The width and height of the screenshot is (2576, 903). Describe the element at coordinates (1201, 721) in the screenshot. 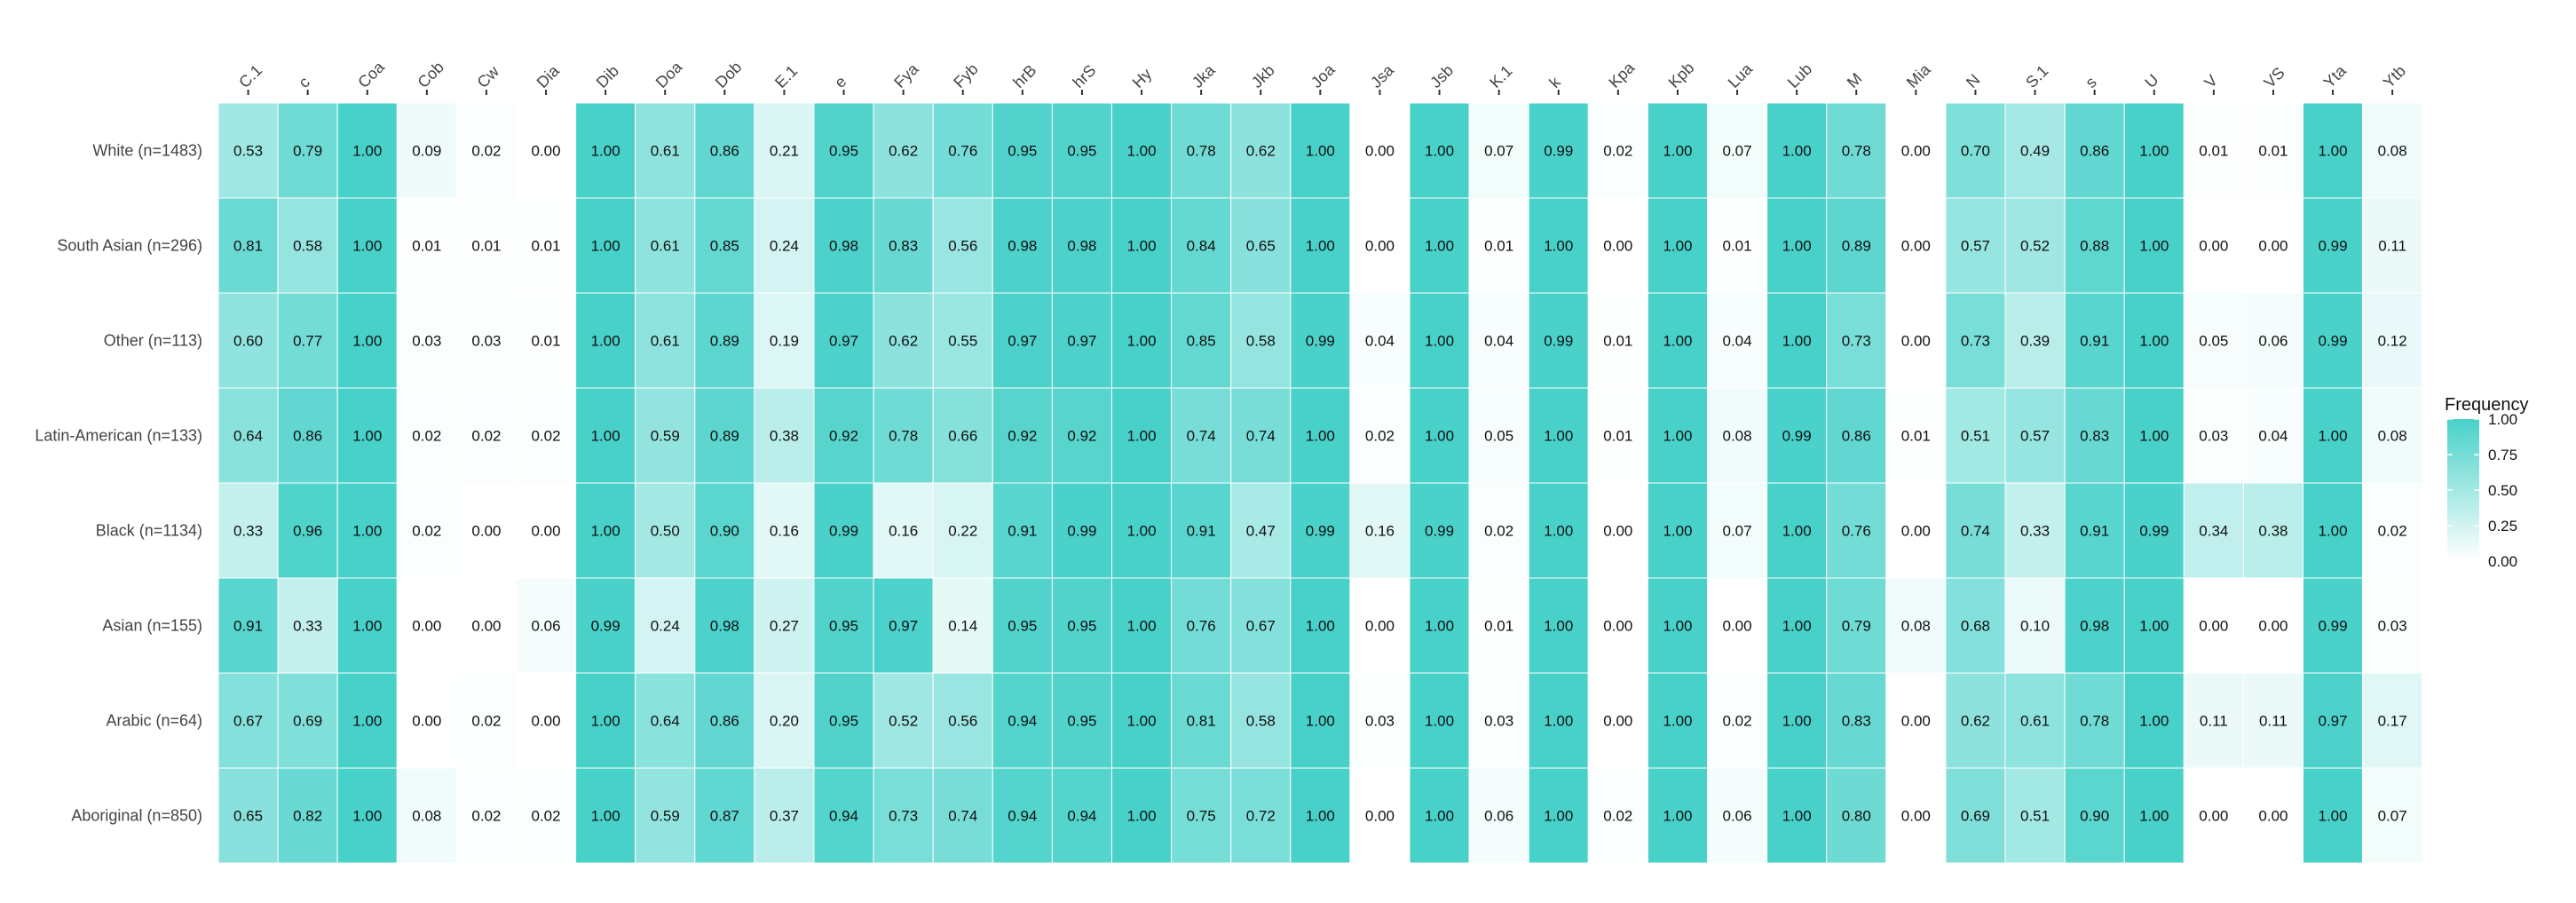

I see `cell-value: 0.81` at that location.